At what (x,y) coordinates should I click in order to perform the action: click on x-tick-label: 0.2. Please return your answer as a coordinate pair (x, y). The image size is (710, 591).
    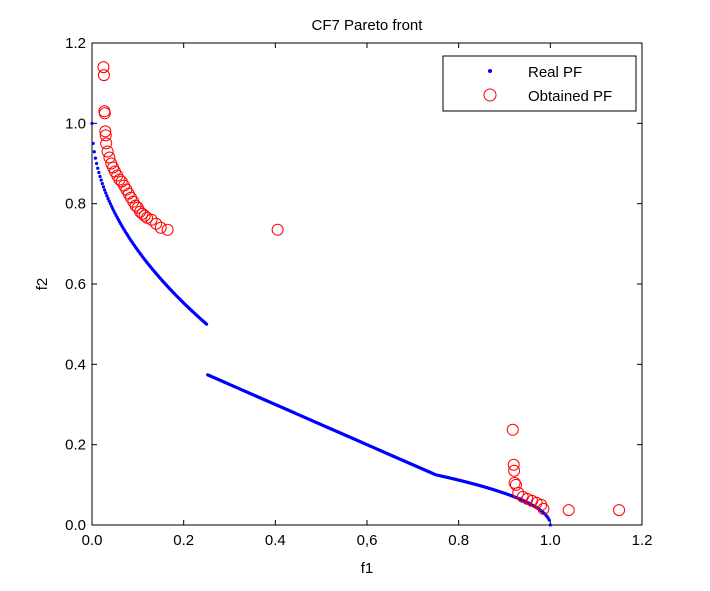
    Looking at the image, I should click on (183, 540).